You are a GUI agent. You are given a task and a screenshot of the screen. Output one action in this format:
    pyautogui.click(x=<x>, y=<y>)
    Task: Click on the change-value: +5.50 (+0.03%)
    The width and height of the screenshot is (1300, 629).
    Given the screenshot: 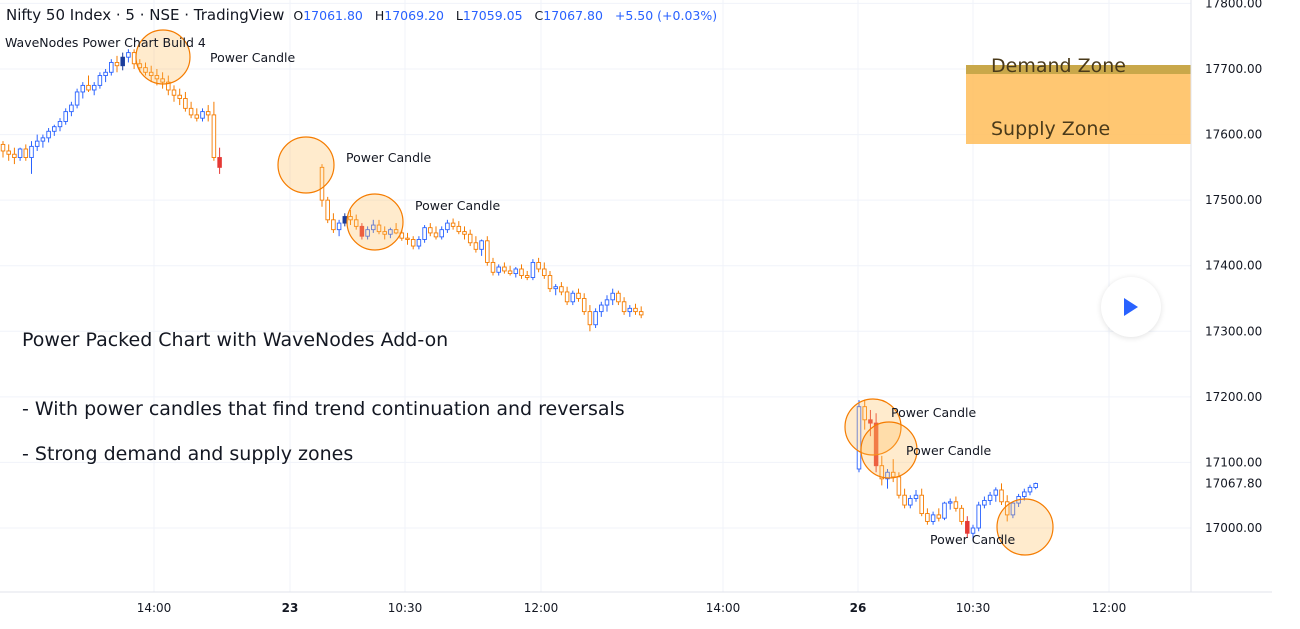 What is the action you would take?
    pyautogui.click(x=666, y=15)
    